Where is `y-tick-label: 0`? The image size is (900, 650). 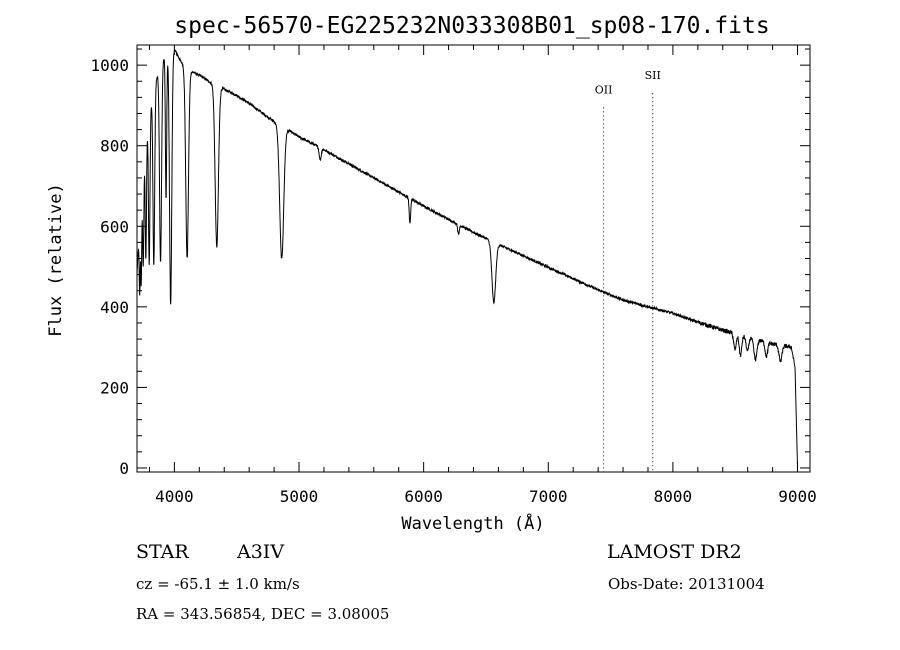
y-tick-label: 0 is located at coordinates (124, 468).